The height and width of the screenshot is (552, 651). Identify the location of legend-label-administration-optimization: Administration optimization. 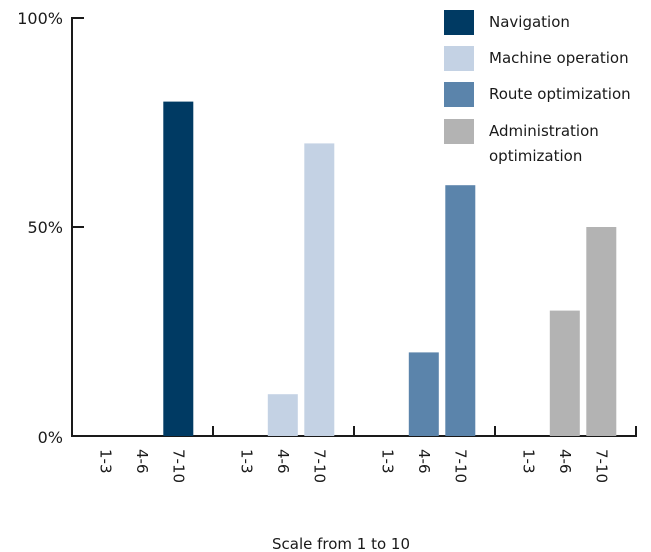
(544, 143).